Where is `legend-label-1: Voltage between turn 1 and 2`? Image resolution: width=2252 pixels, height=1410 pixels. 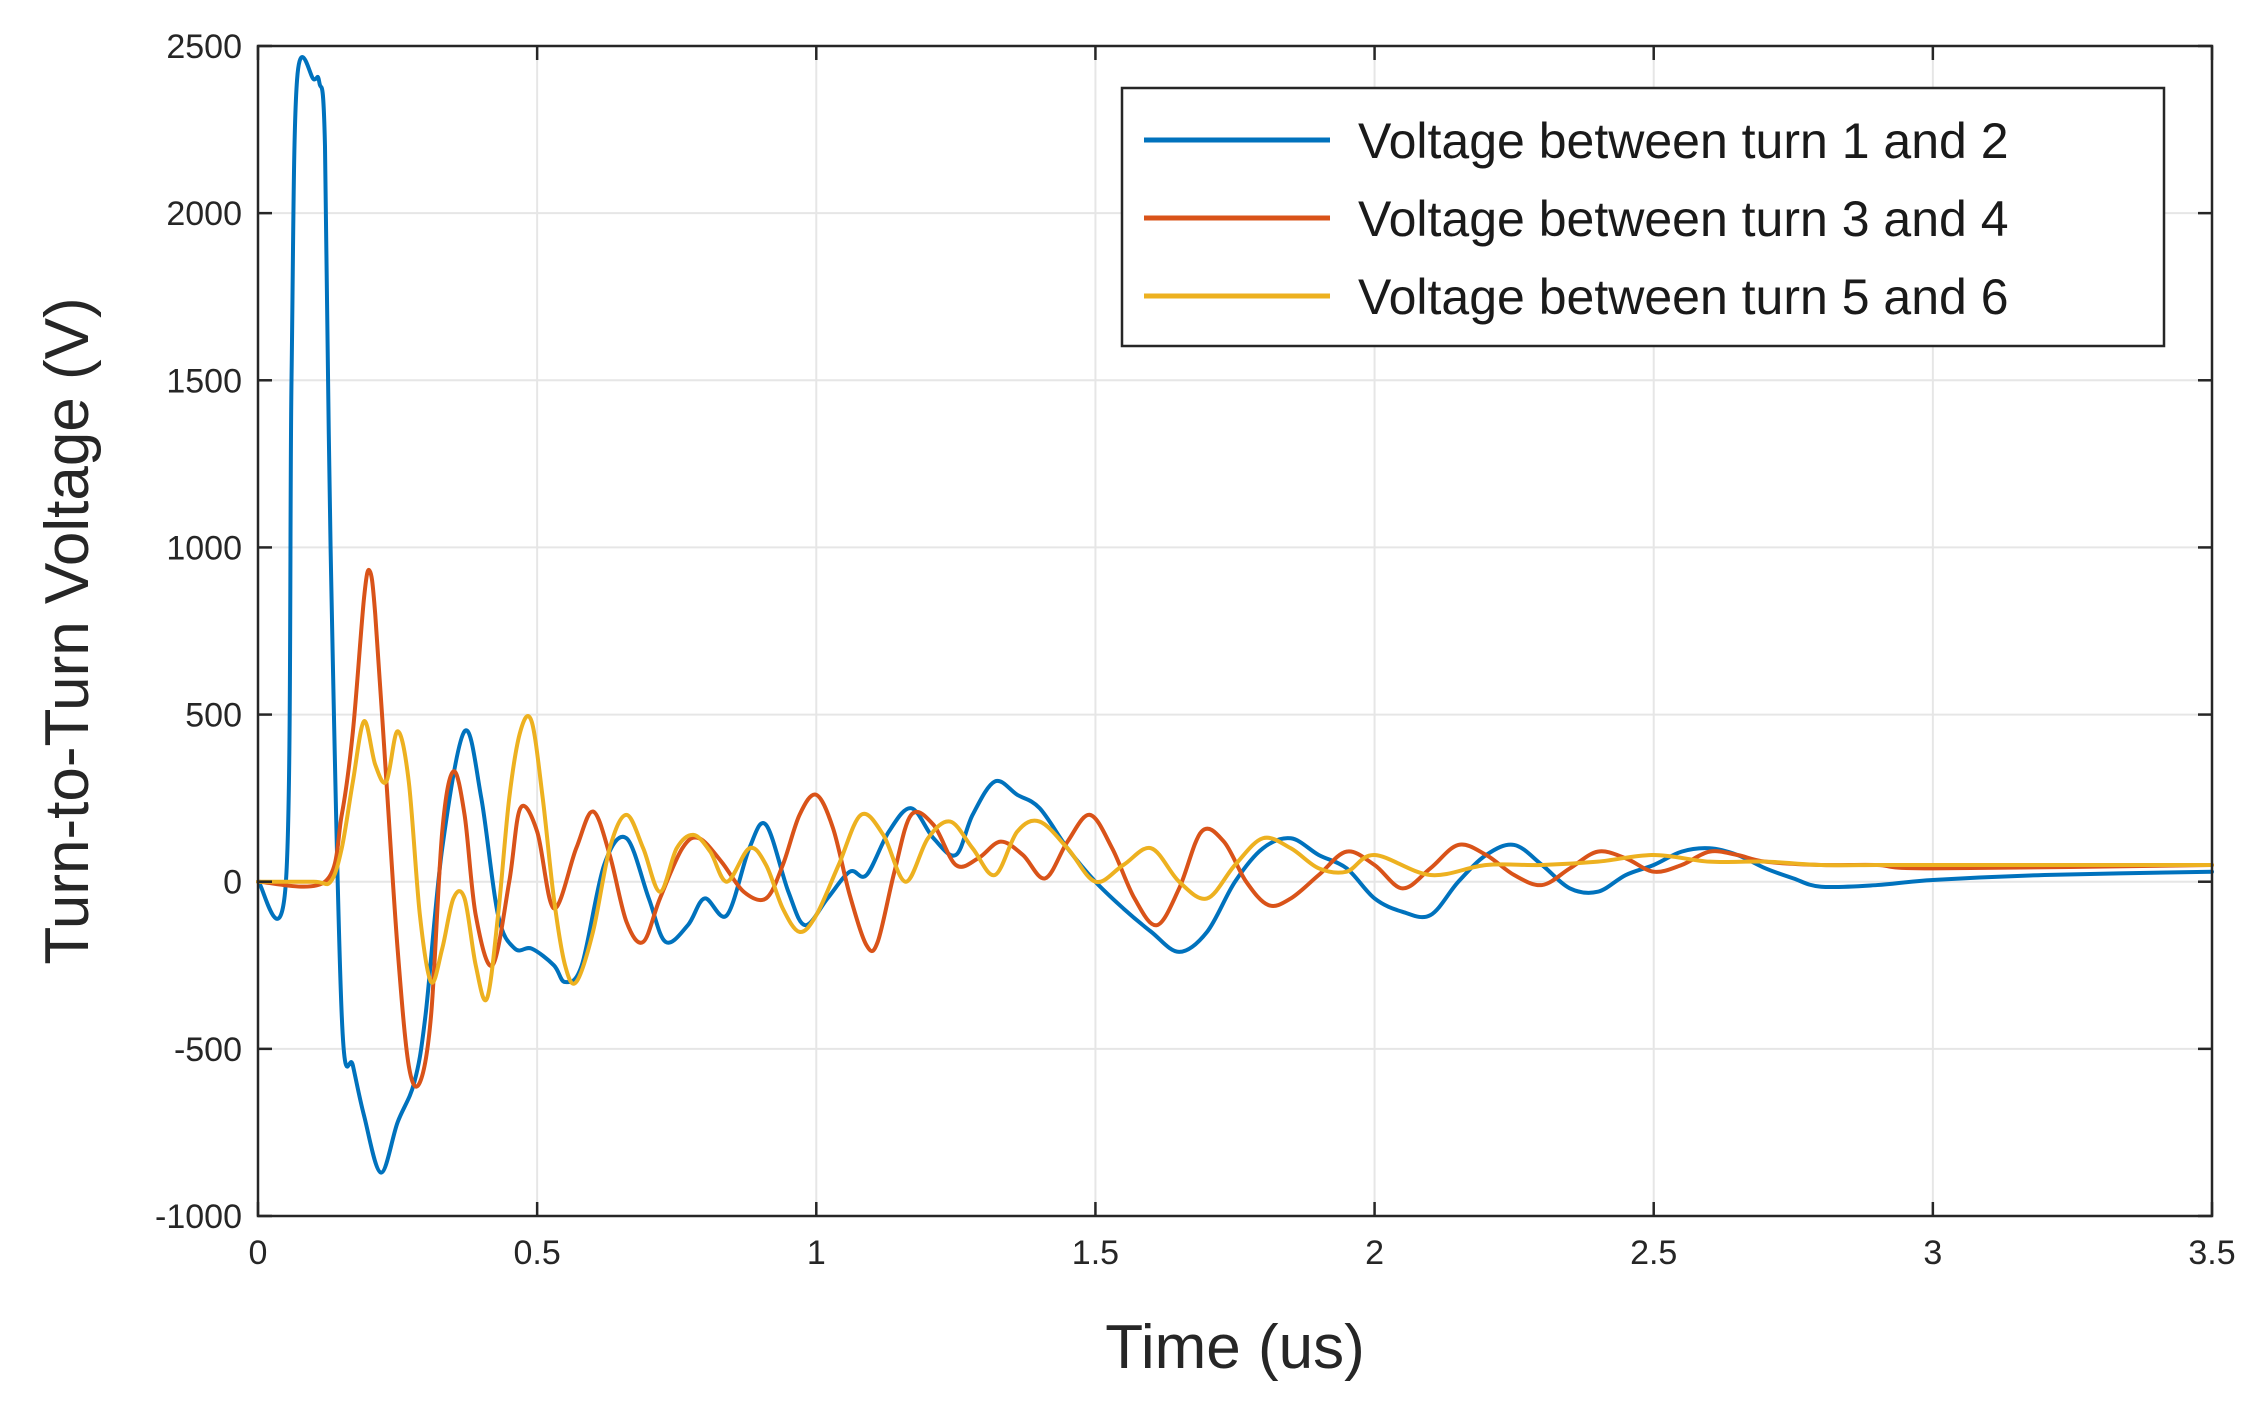
legend-label-1: Voltage between turn 1 and 2 is located at coordinates (1683, 141).